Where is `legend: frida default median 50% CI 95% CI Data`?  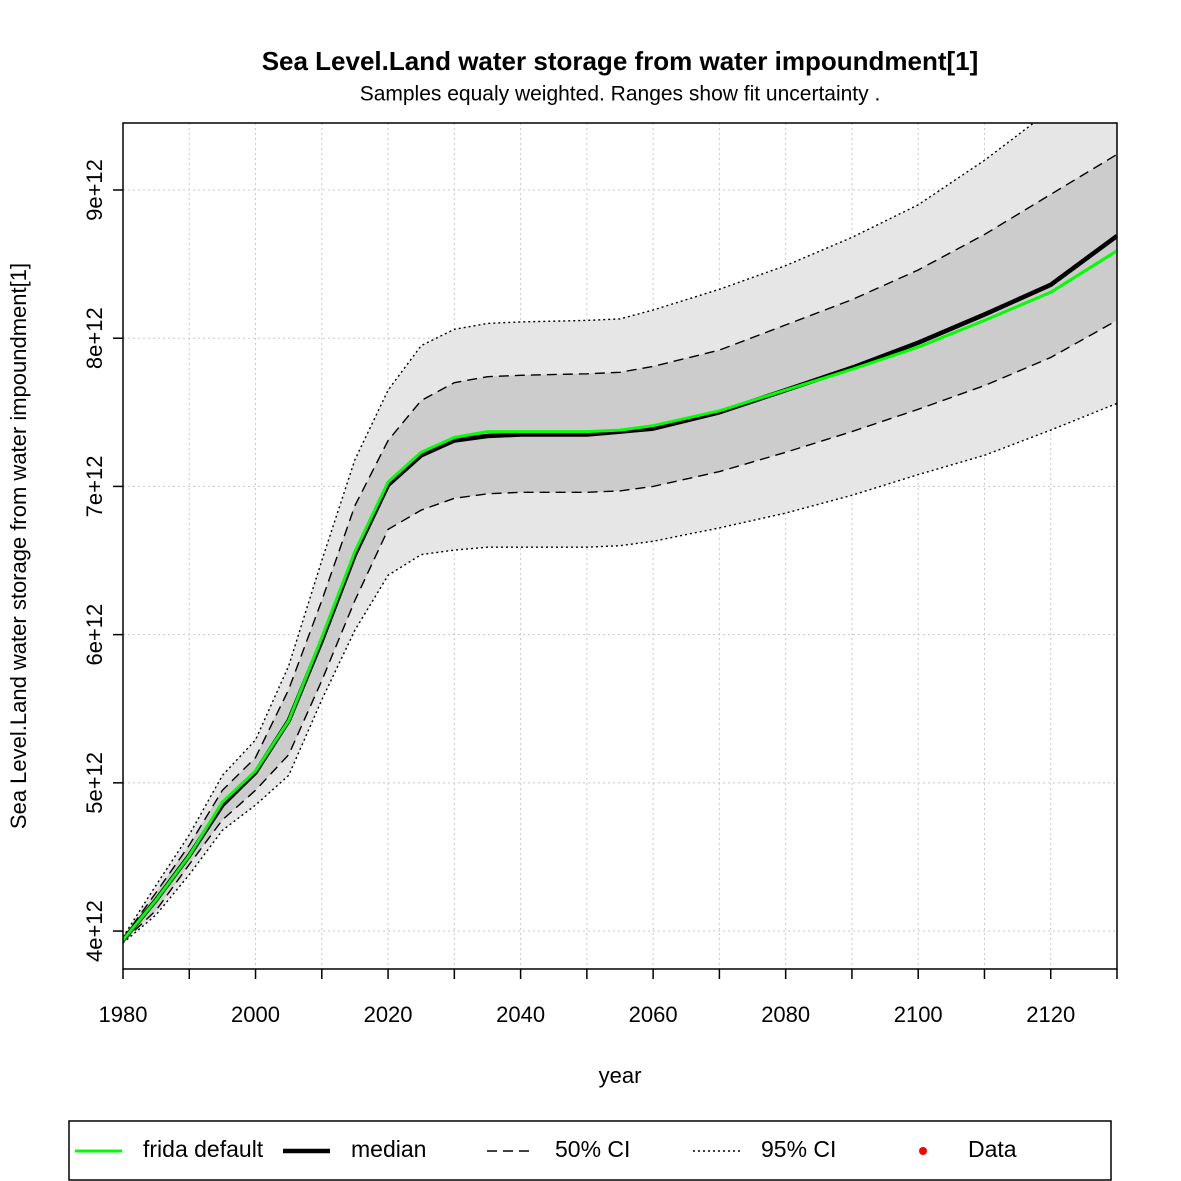
legend: frida default median 50% CI 95% CI Data is located at coordinates (546, 1149).